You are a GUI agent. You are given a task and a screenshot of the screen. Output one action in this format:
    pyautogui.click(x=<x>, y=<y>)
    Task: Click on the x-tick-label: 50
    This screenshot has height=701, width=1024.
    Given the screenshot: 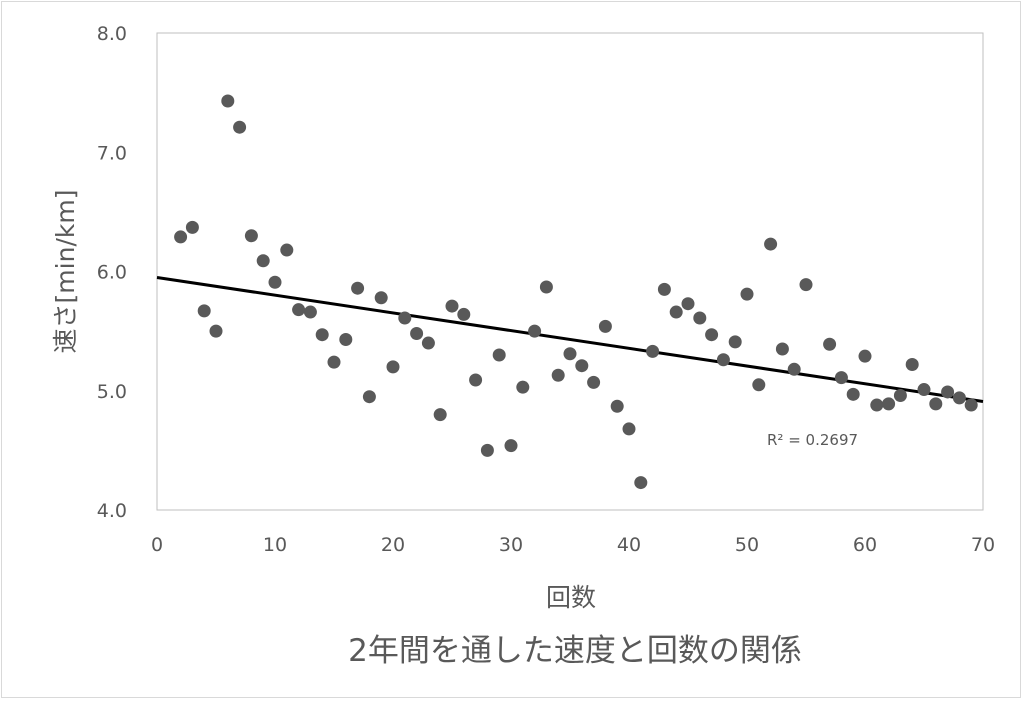 What is the action you would take?
    pyautogui.click(x=747, y=545)
    